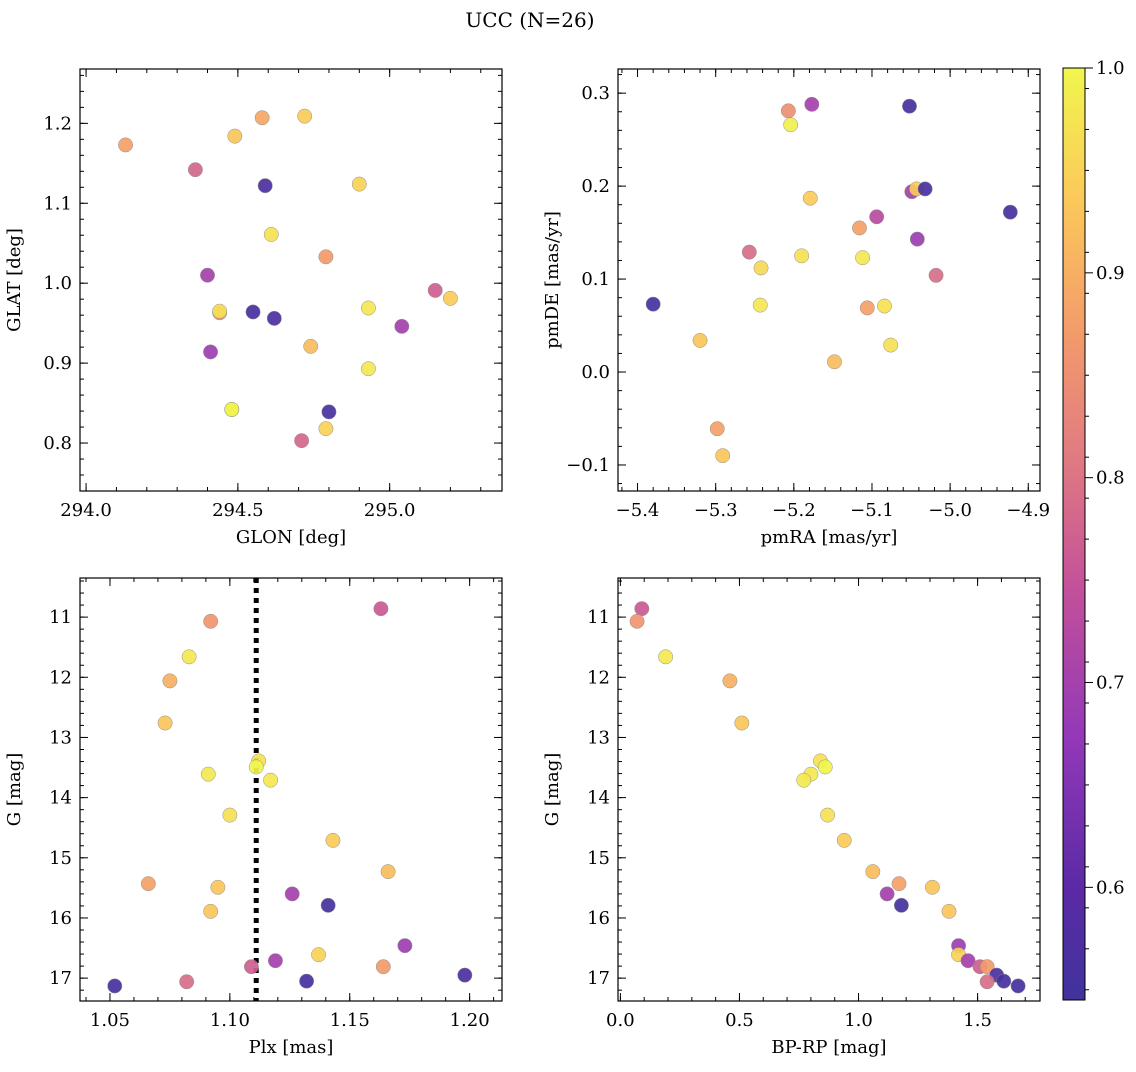  Describe the element at coordinates (350, 1020) in the screenshot. I see `x-tick-label: 1.15` at that location.